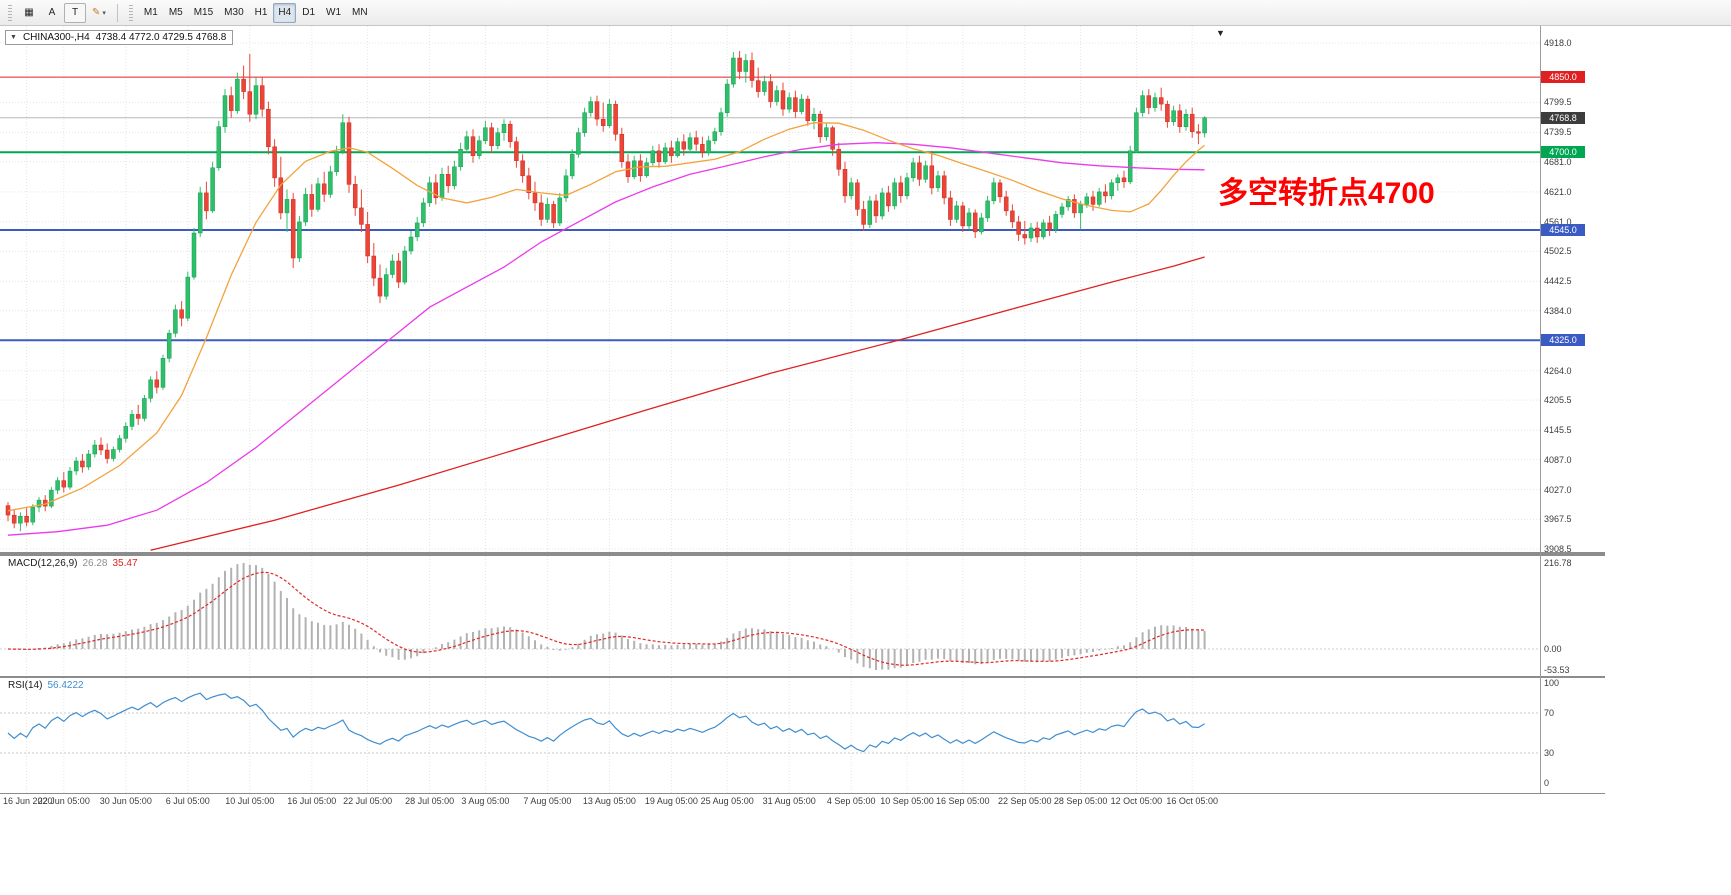 The image size is (1731, 895). I want to click on timeframe-toolbar-drag-handle, so click(130, 12).